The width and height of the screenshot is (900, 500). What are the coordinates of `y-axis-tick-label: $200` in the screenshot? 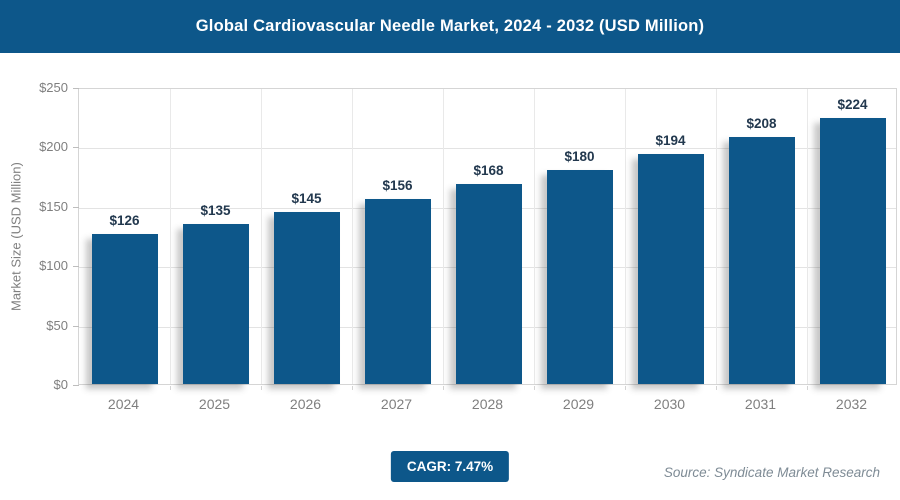 It's located at (53, 147).